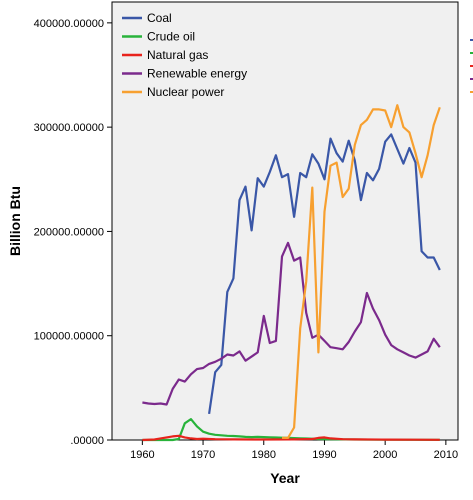  I want to click on legend-label: Renewable energy, so click(197, 74).